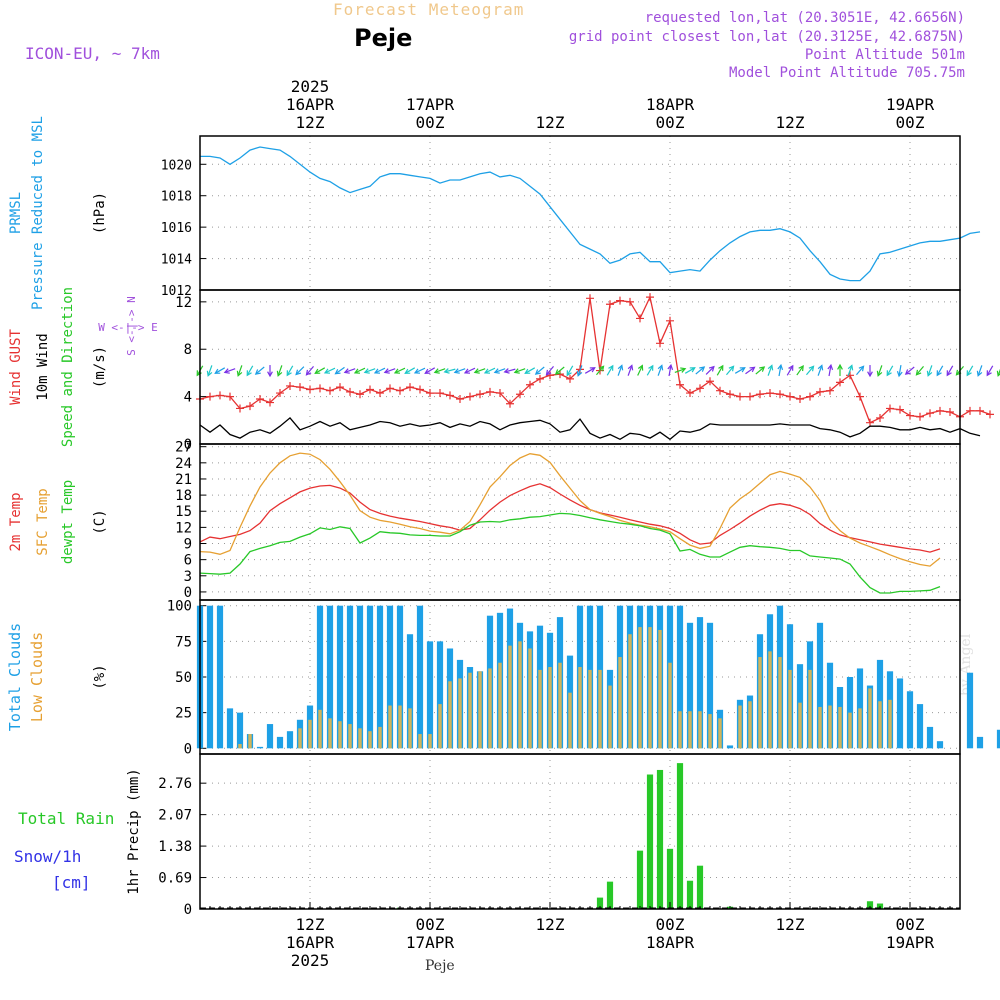  Describe the element at coordinates (183, 303) in the screenshot. I see `ytick-label: 12` at that location.